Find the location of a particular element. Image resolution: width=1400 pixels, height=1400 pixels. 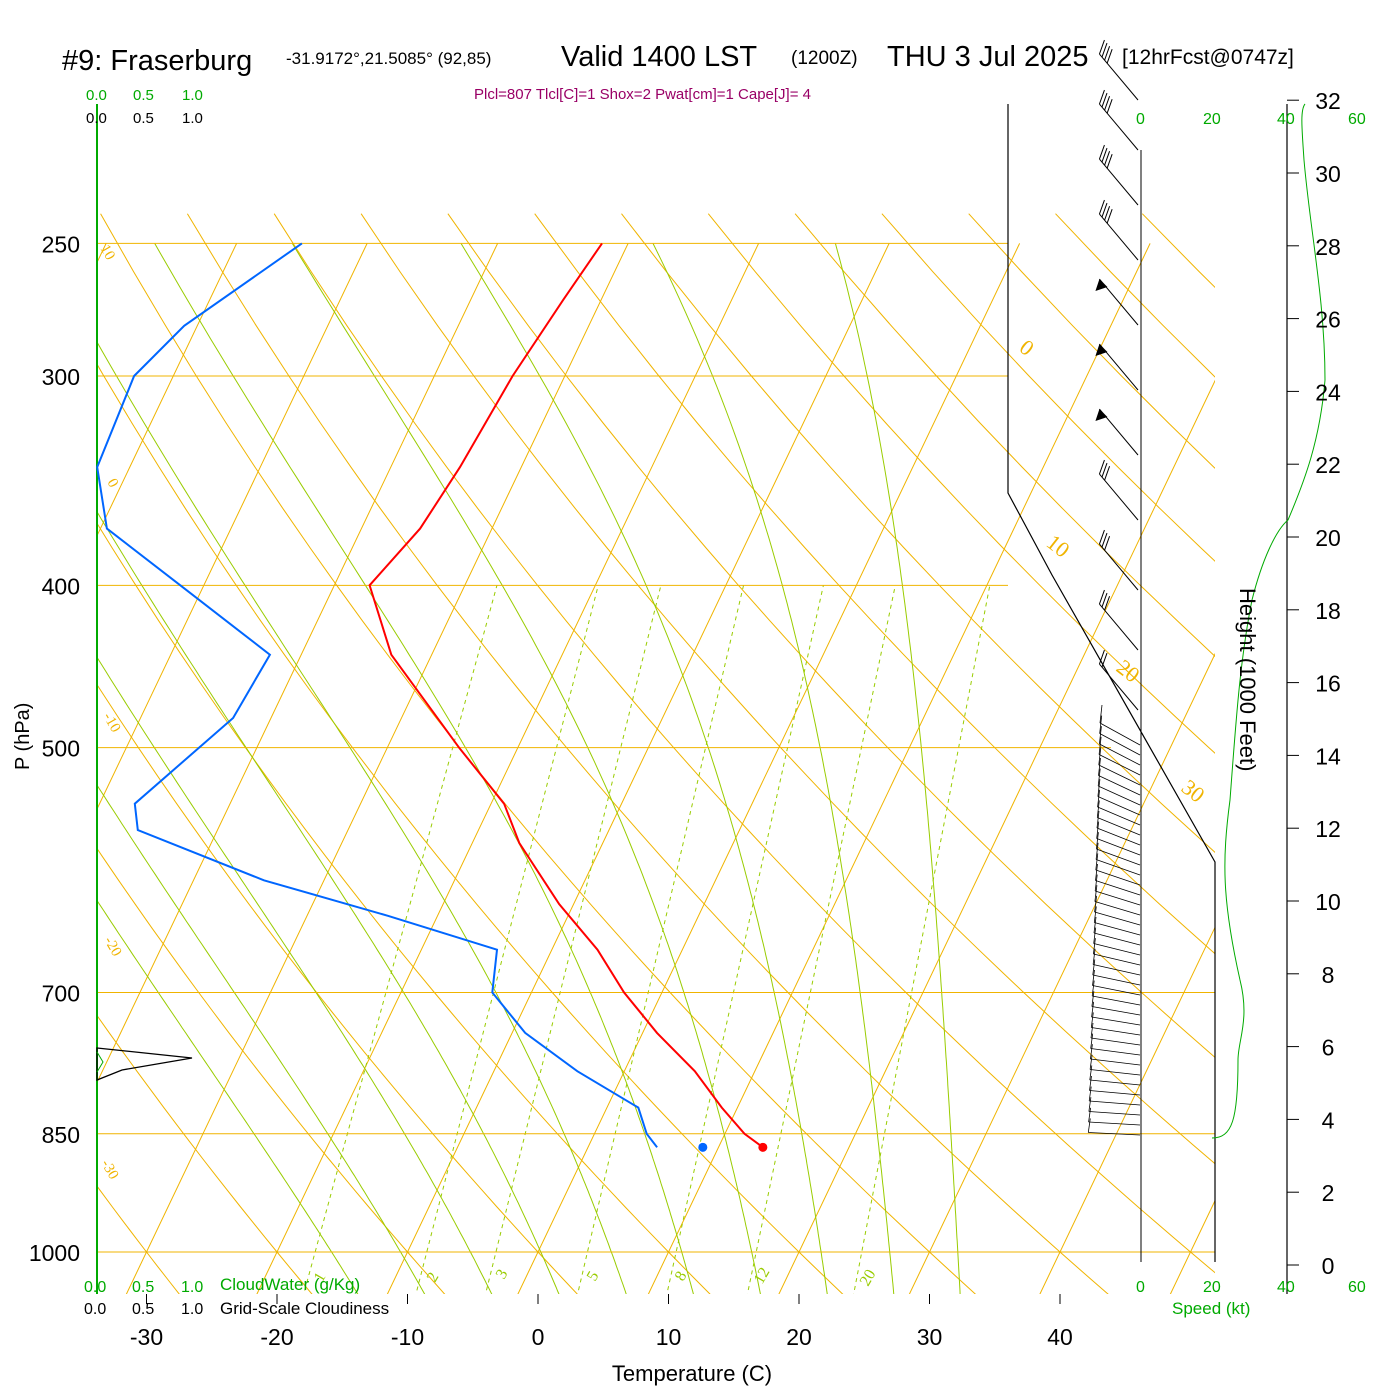

temperature-axis-title: Temperature (C) is located at coordinates (692, 1373).